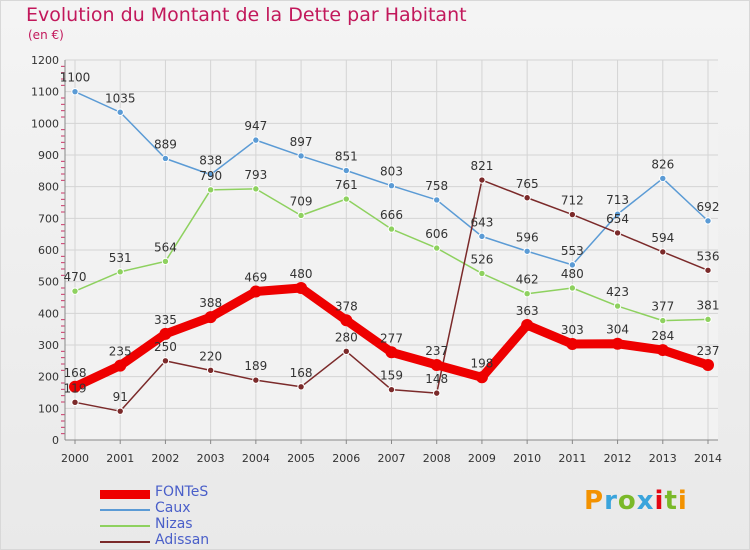  I want to click on data-label: 235, so click(120, 352).